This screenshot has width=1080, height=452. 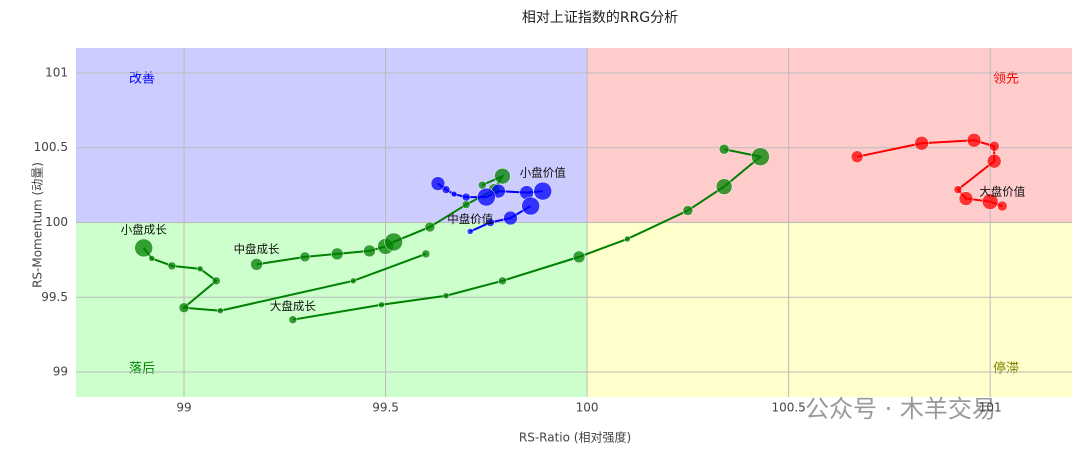 What do you see at coordinates (38, 225) in the screenshot?
I see `y-axis-title: RS-Momentum (动量)` at bounding box center [38, 225].